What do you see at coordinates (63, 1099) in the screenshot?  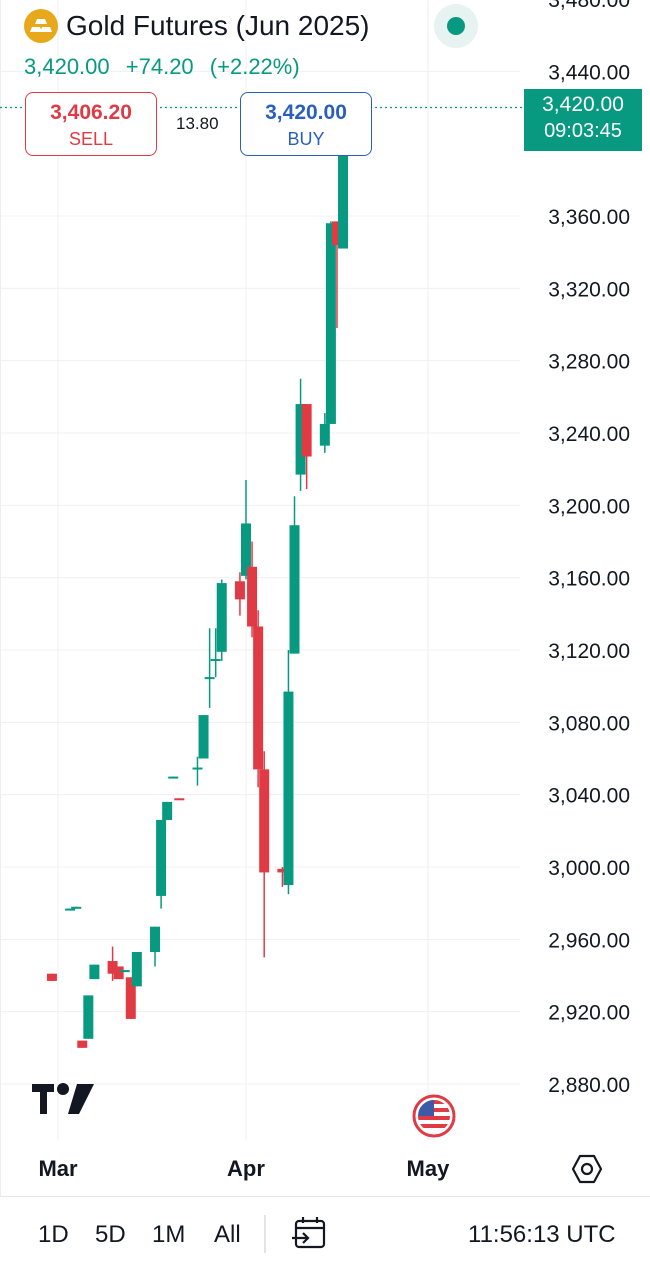 I see `tradingview-logo` at bounding box center [63, 1099].